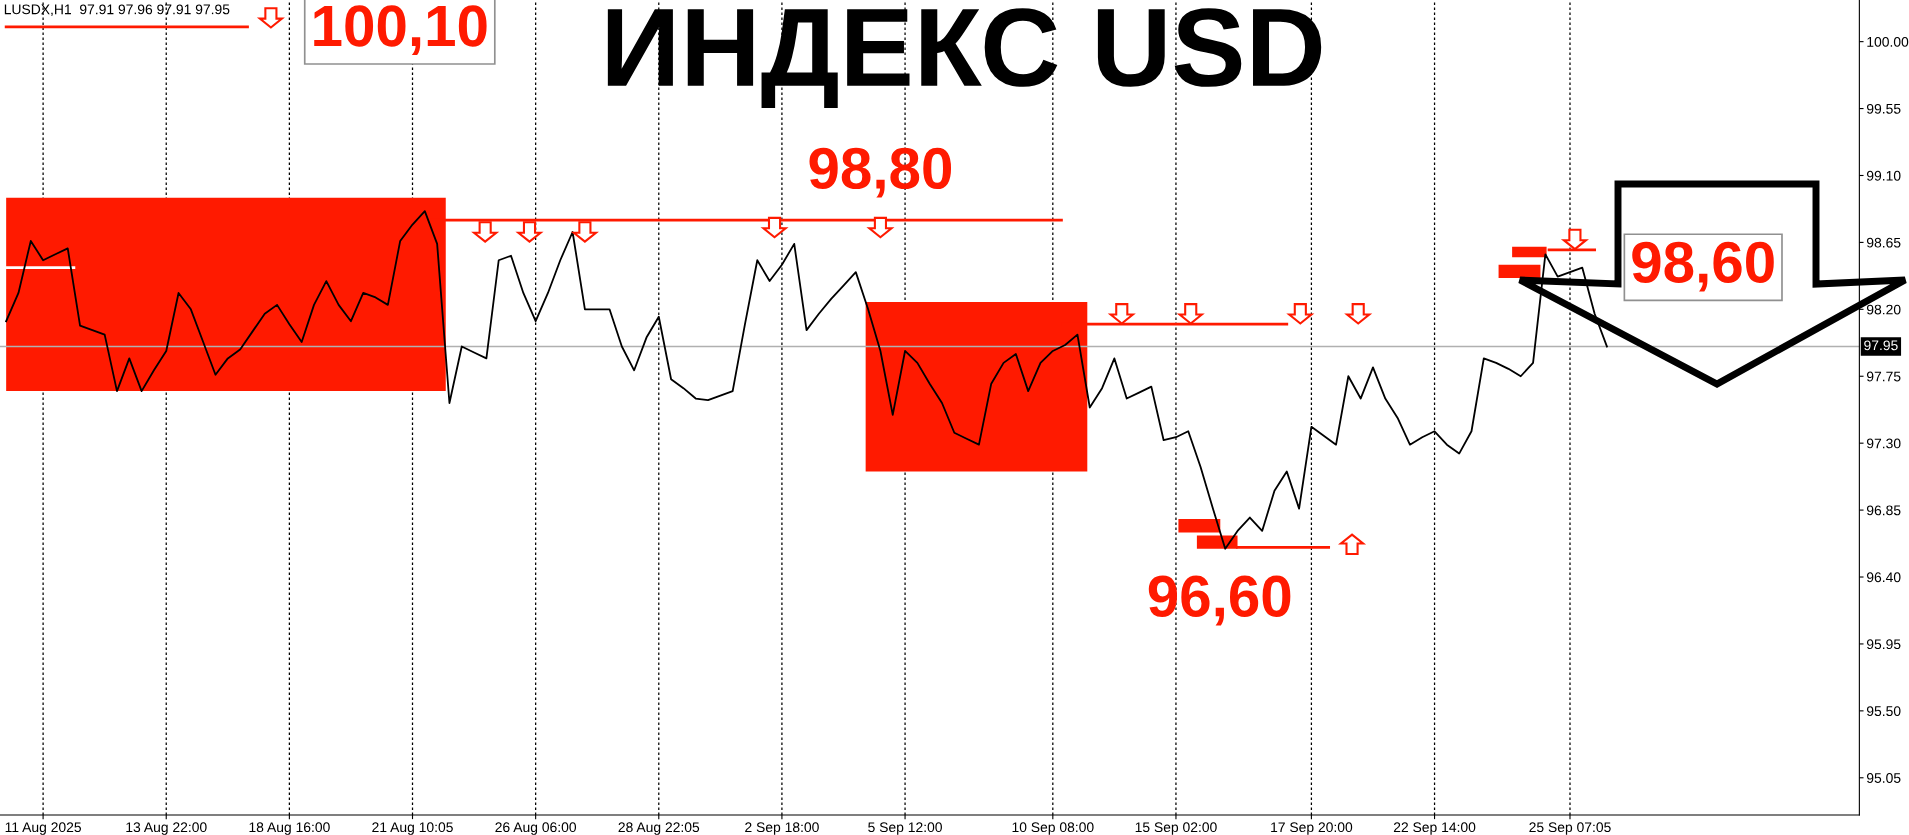 This screenshot has height=835, width=1909. What do you see at coordinates (782, 828) in the screenshot?
I see `x-tick-label: 2 Sep 18:00` at bounding box center [782, 828].